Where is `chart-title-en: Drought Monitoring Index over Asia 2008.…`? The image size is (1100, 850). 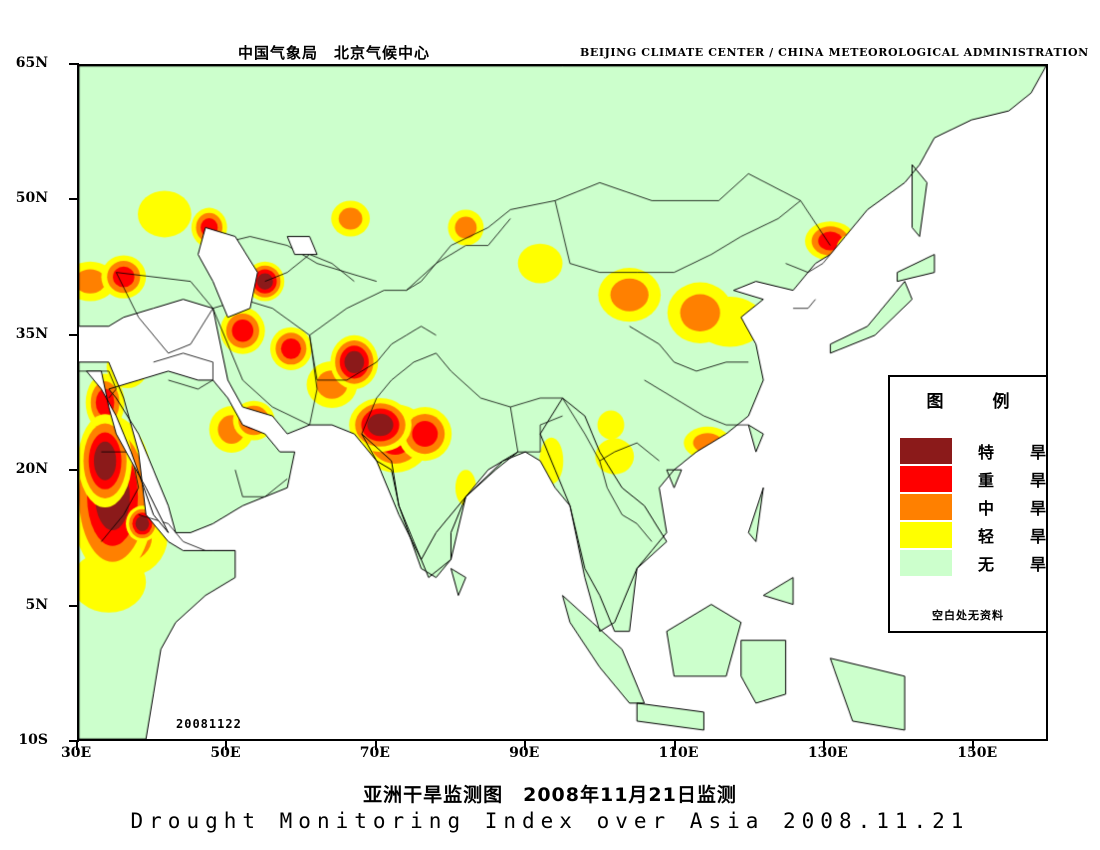
chart-title-en: Drought Monitoring Index over Asia 2008.… is located at coordinates (550, 821).